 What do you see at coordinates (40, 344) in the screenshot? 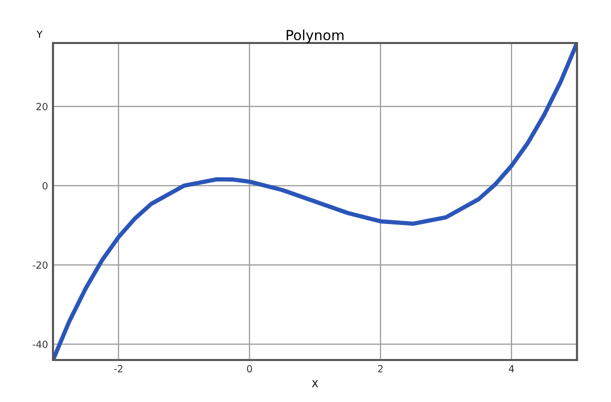
I see `y-tick-label: -40` at bounding box center [40, 344].